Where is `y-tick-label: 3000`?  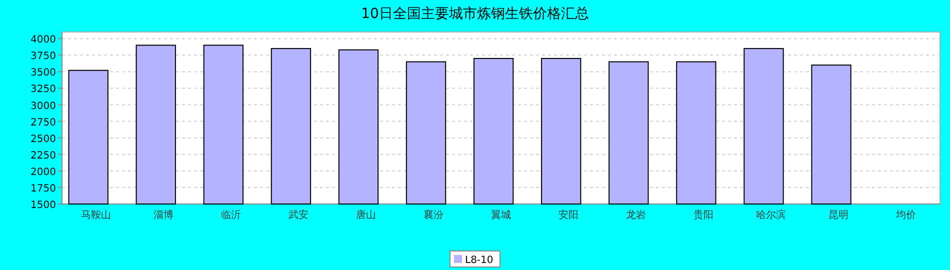 y-tick-label: 3000 is located at coordinates (43, 106).